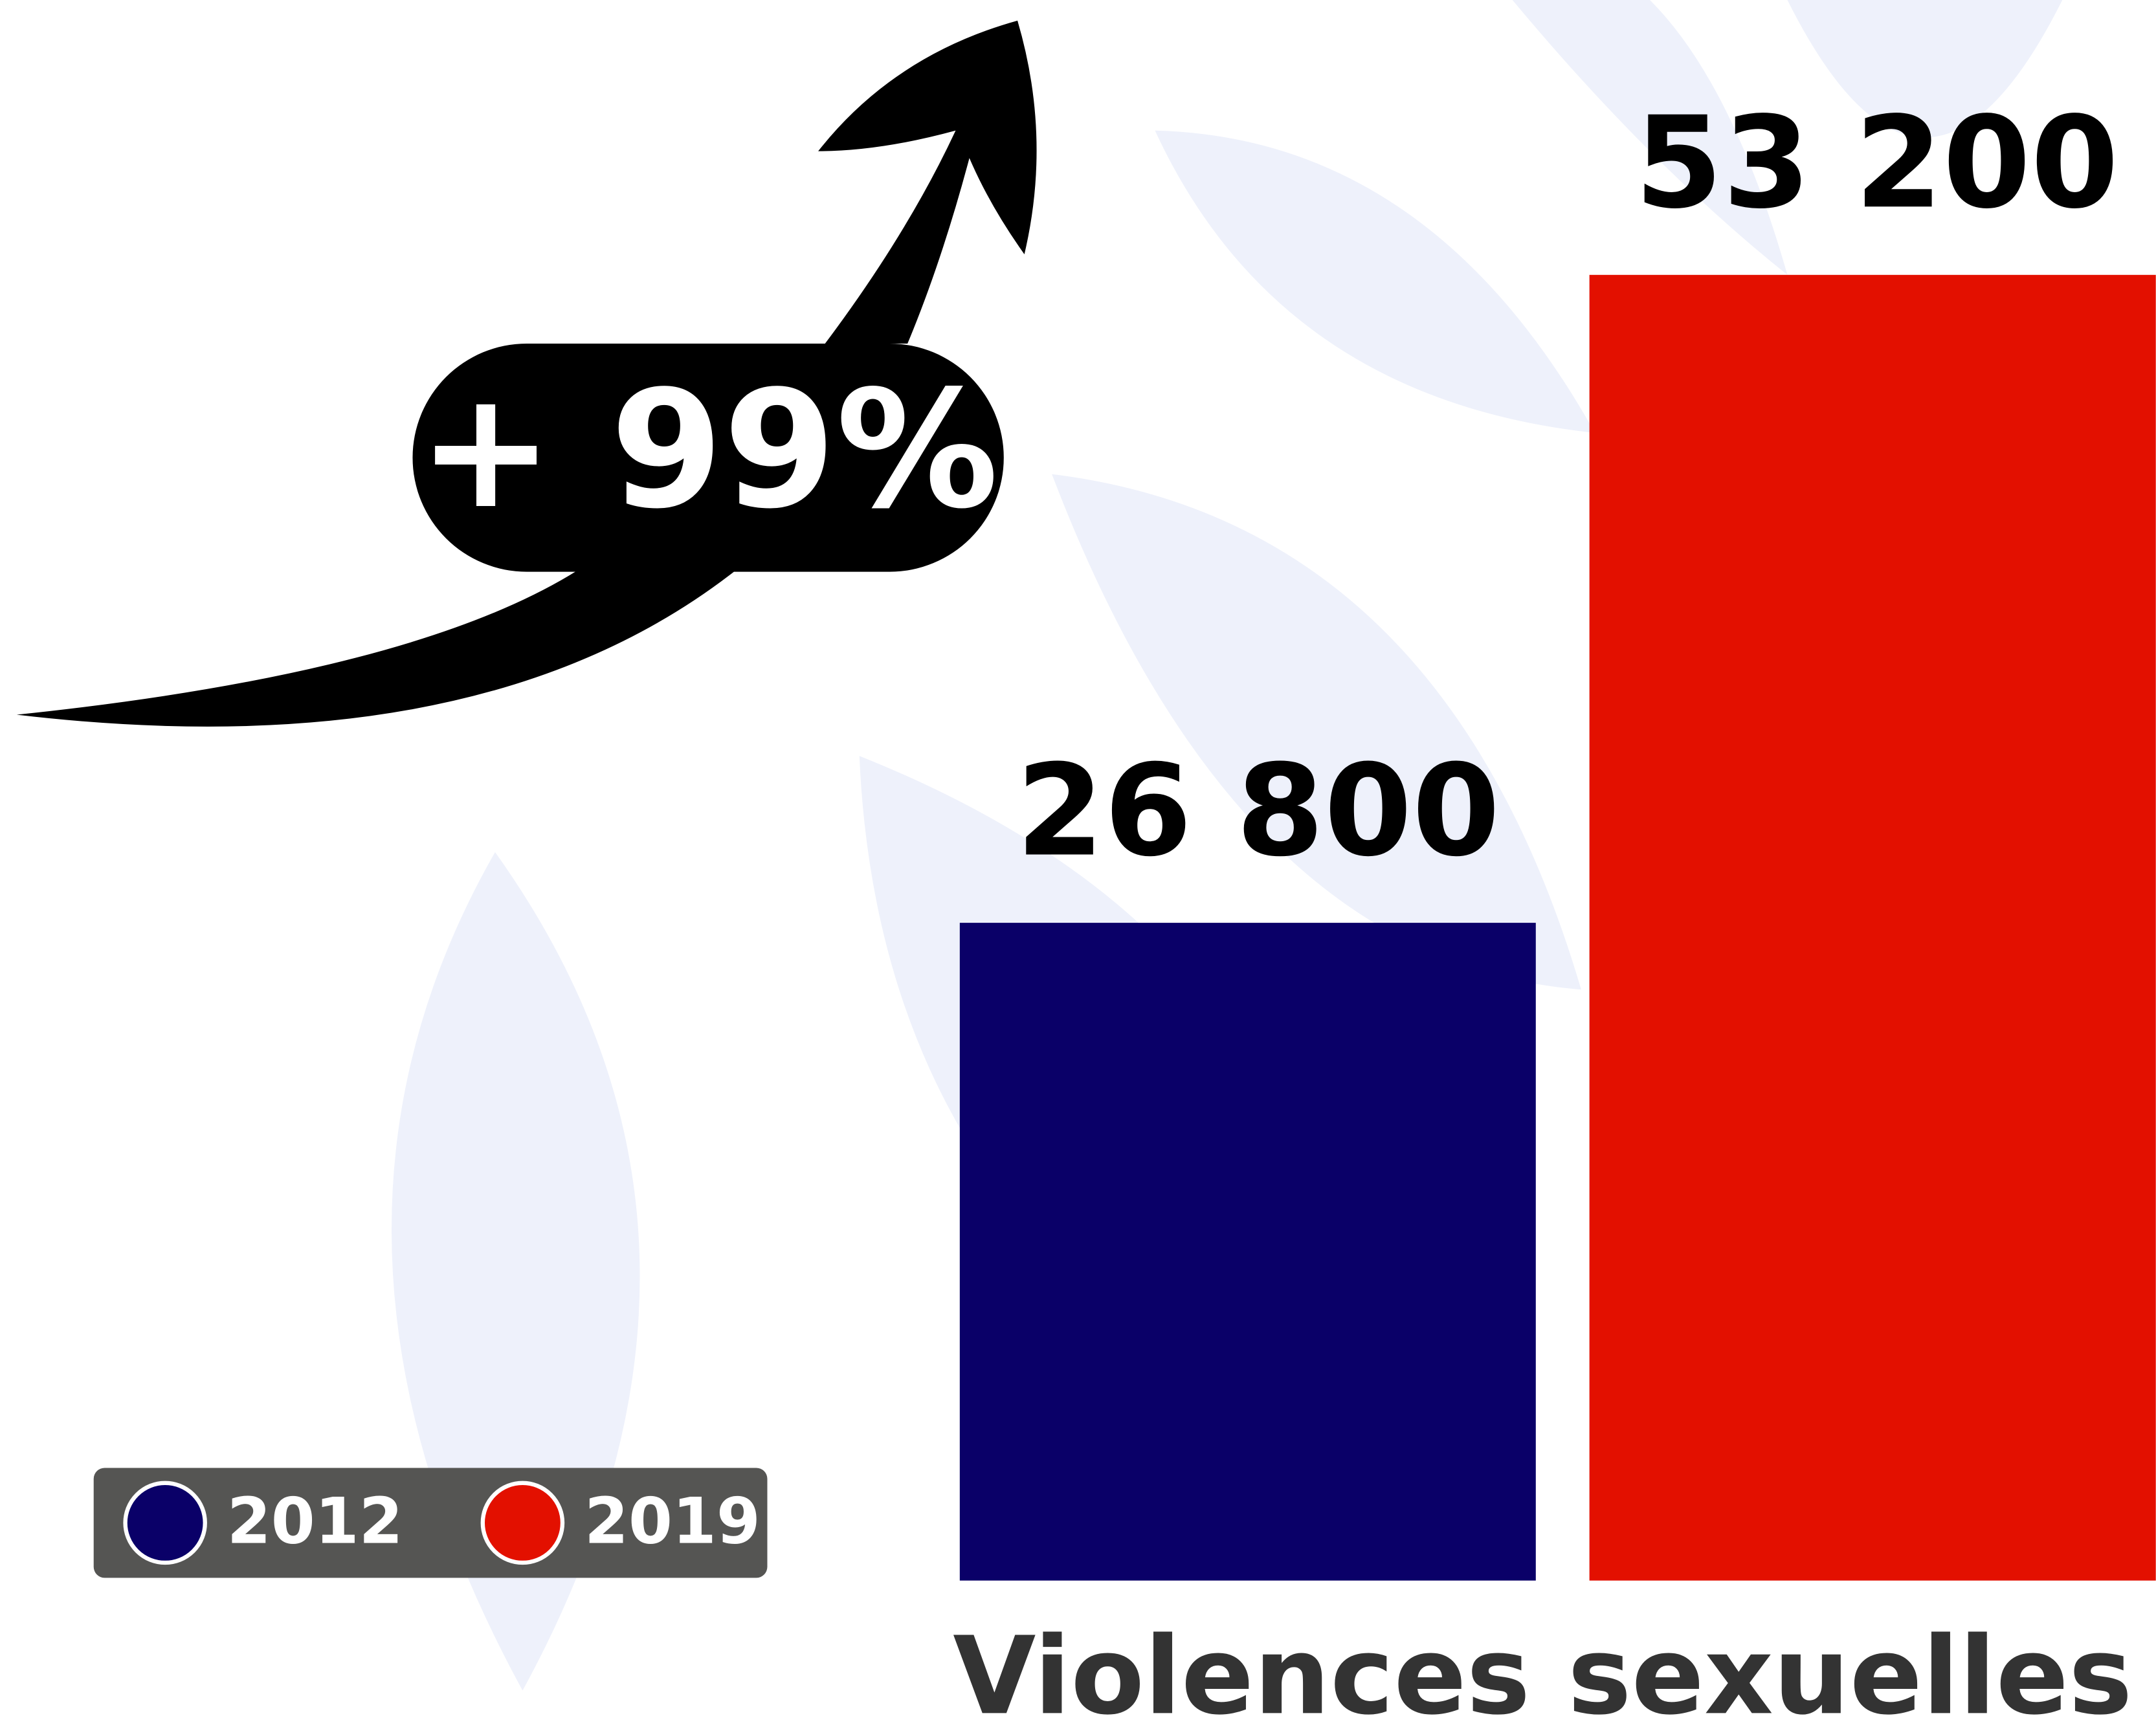 The width and height of the screenshot is (2156, 1729). I want to click on legend, so click(430, 1523).